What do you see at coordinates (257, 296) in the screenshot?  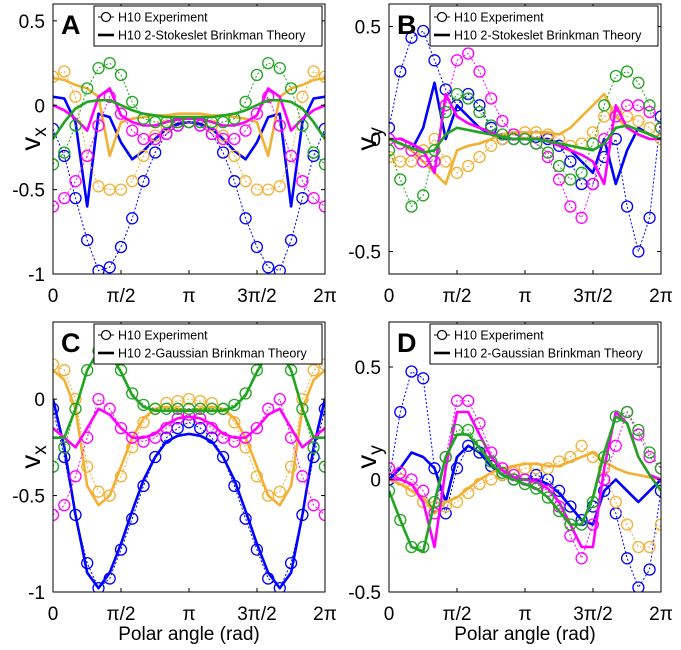 I see `panel-a-x-tick-label: 3π/2` at bounding box center [257, 296].